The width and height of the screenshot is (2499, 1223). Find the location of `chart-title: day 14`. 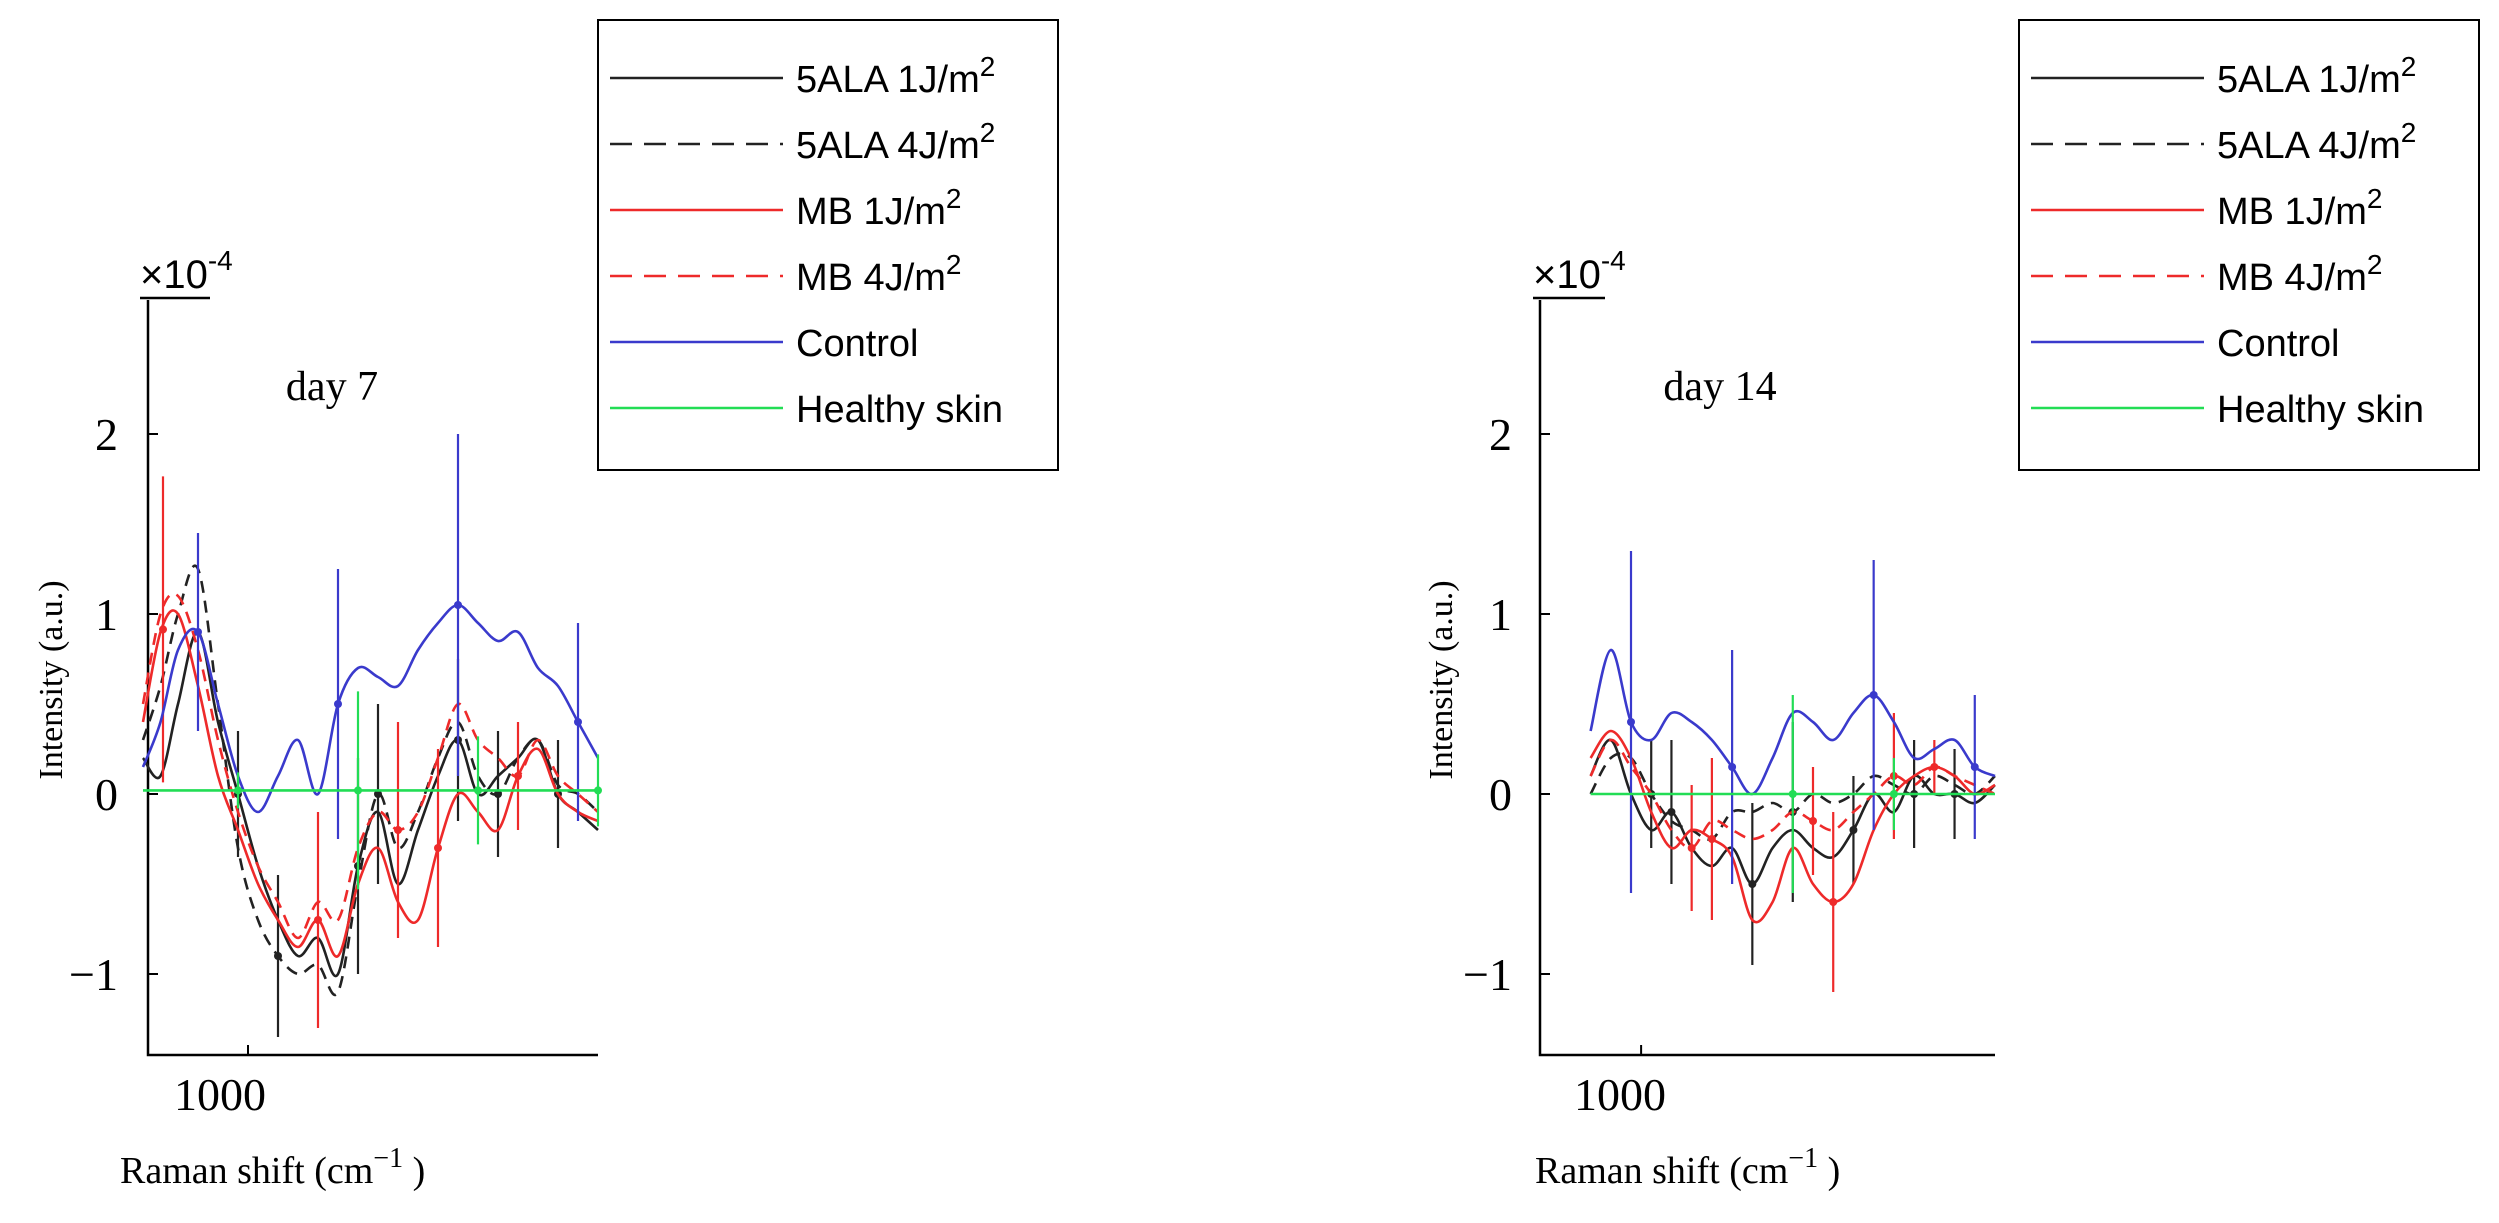

chart-title: day 14 is located at coordinates (1719, 387).